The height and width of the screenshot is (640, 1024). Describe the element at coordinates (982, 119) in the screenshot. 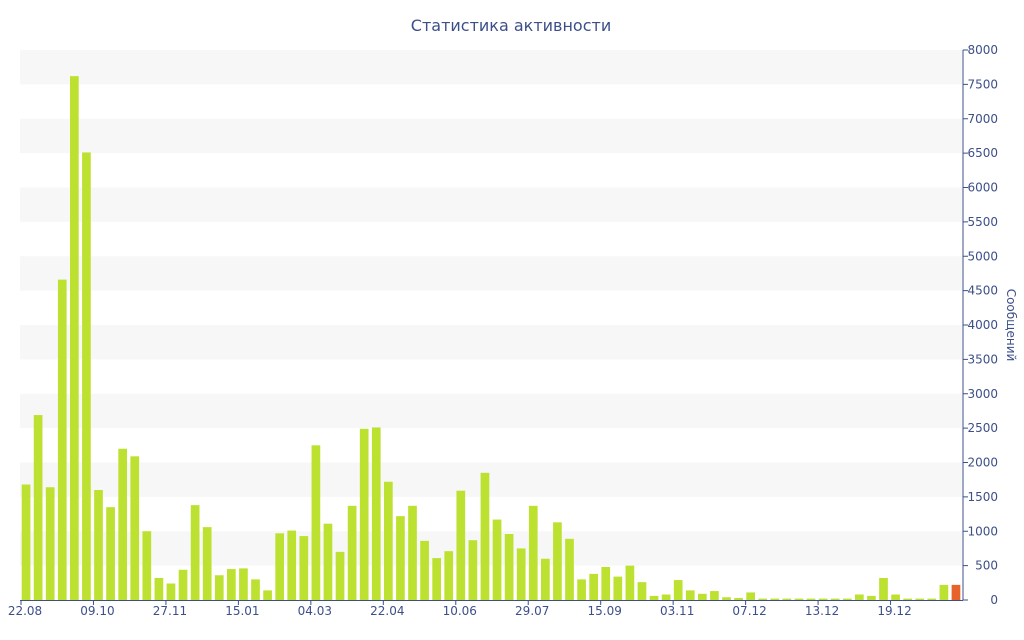

I see `y-tick-label: 7000` at that location.